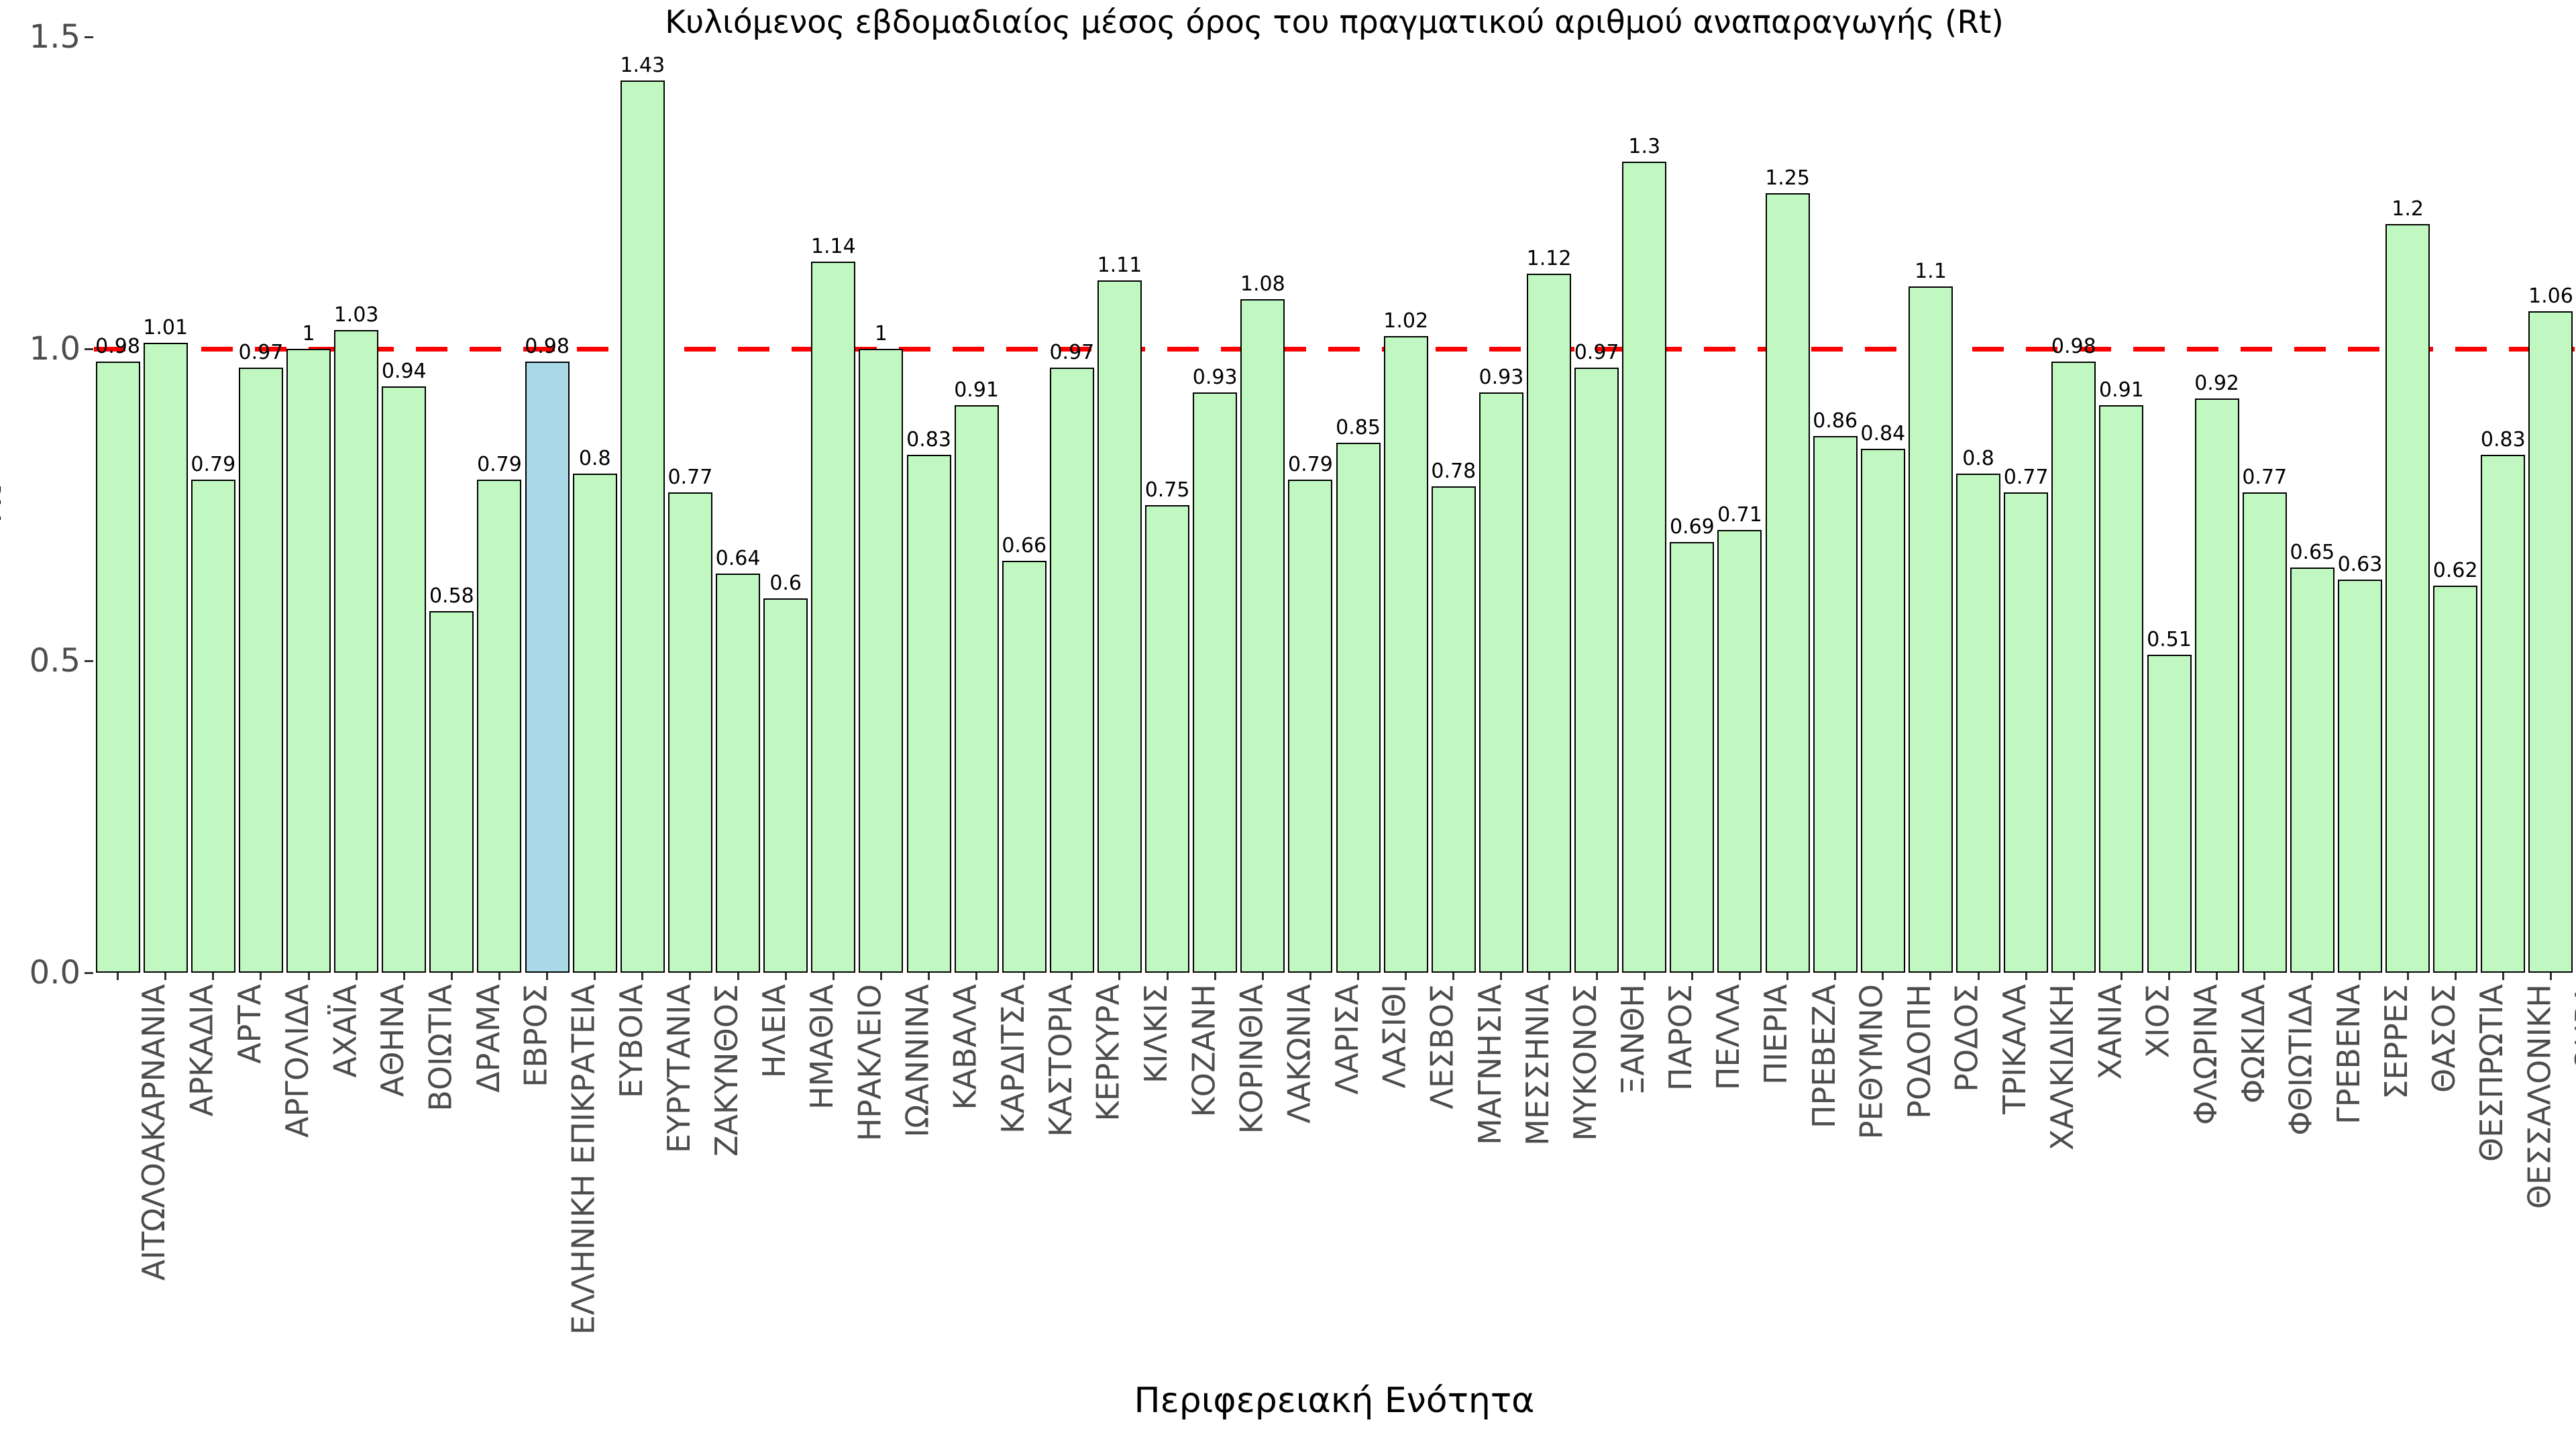 Image resolution: width=2576 pixels, height=1449 pixels. I want to click on bar-value-label: 0.85, so click(1358, 427).